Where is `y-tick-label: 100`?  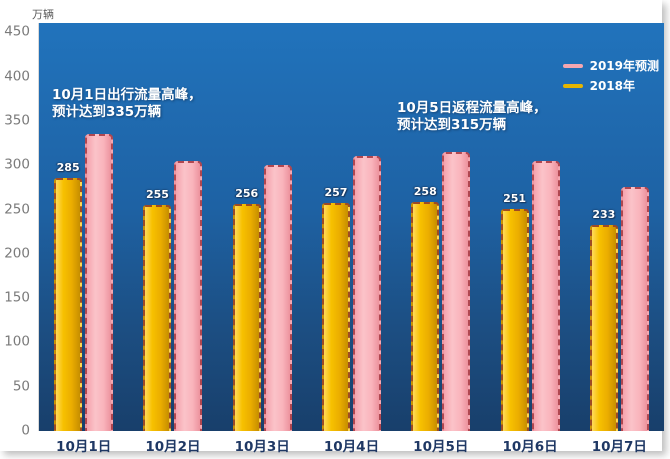
y-tick-label: 100 is located at coordinates (17, 341).